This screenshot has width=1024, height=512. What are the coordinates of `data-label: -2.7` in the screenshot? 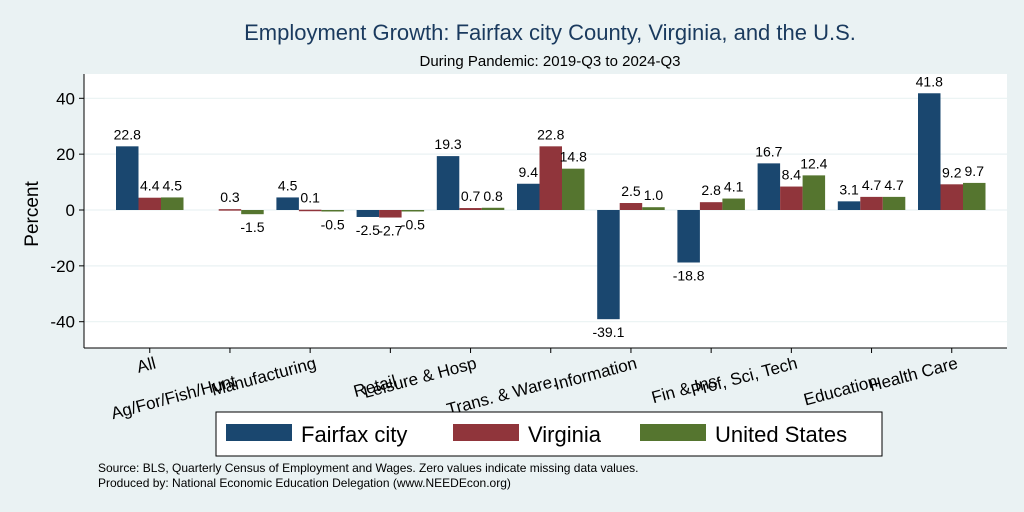 It's located at (390, 231).